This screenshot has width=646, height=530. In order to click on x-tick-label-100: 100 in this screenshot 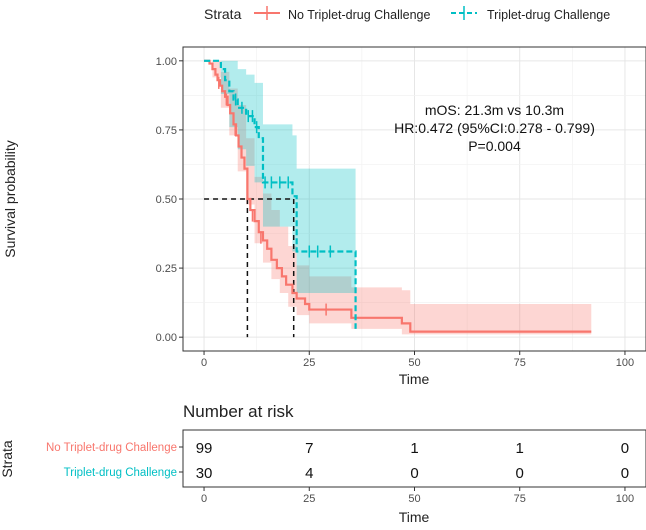, I will do `click(625, 363)`.